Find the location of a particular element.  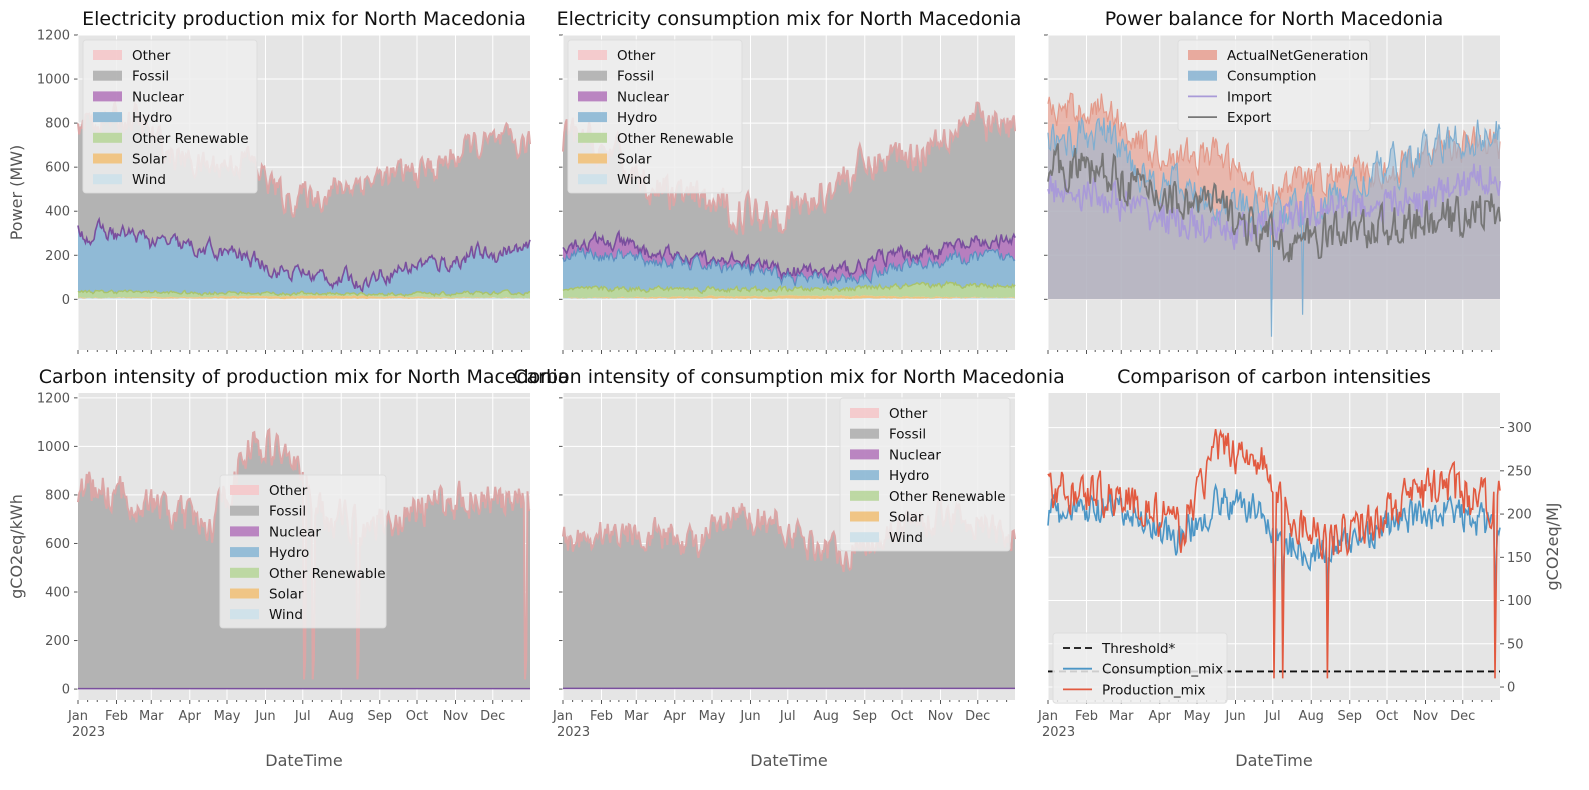

y-tick-label: 300 is located at coordinates (1519, 428).